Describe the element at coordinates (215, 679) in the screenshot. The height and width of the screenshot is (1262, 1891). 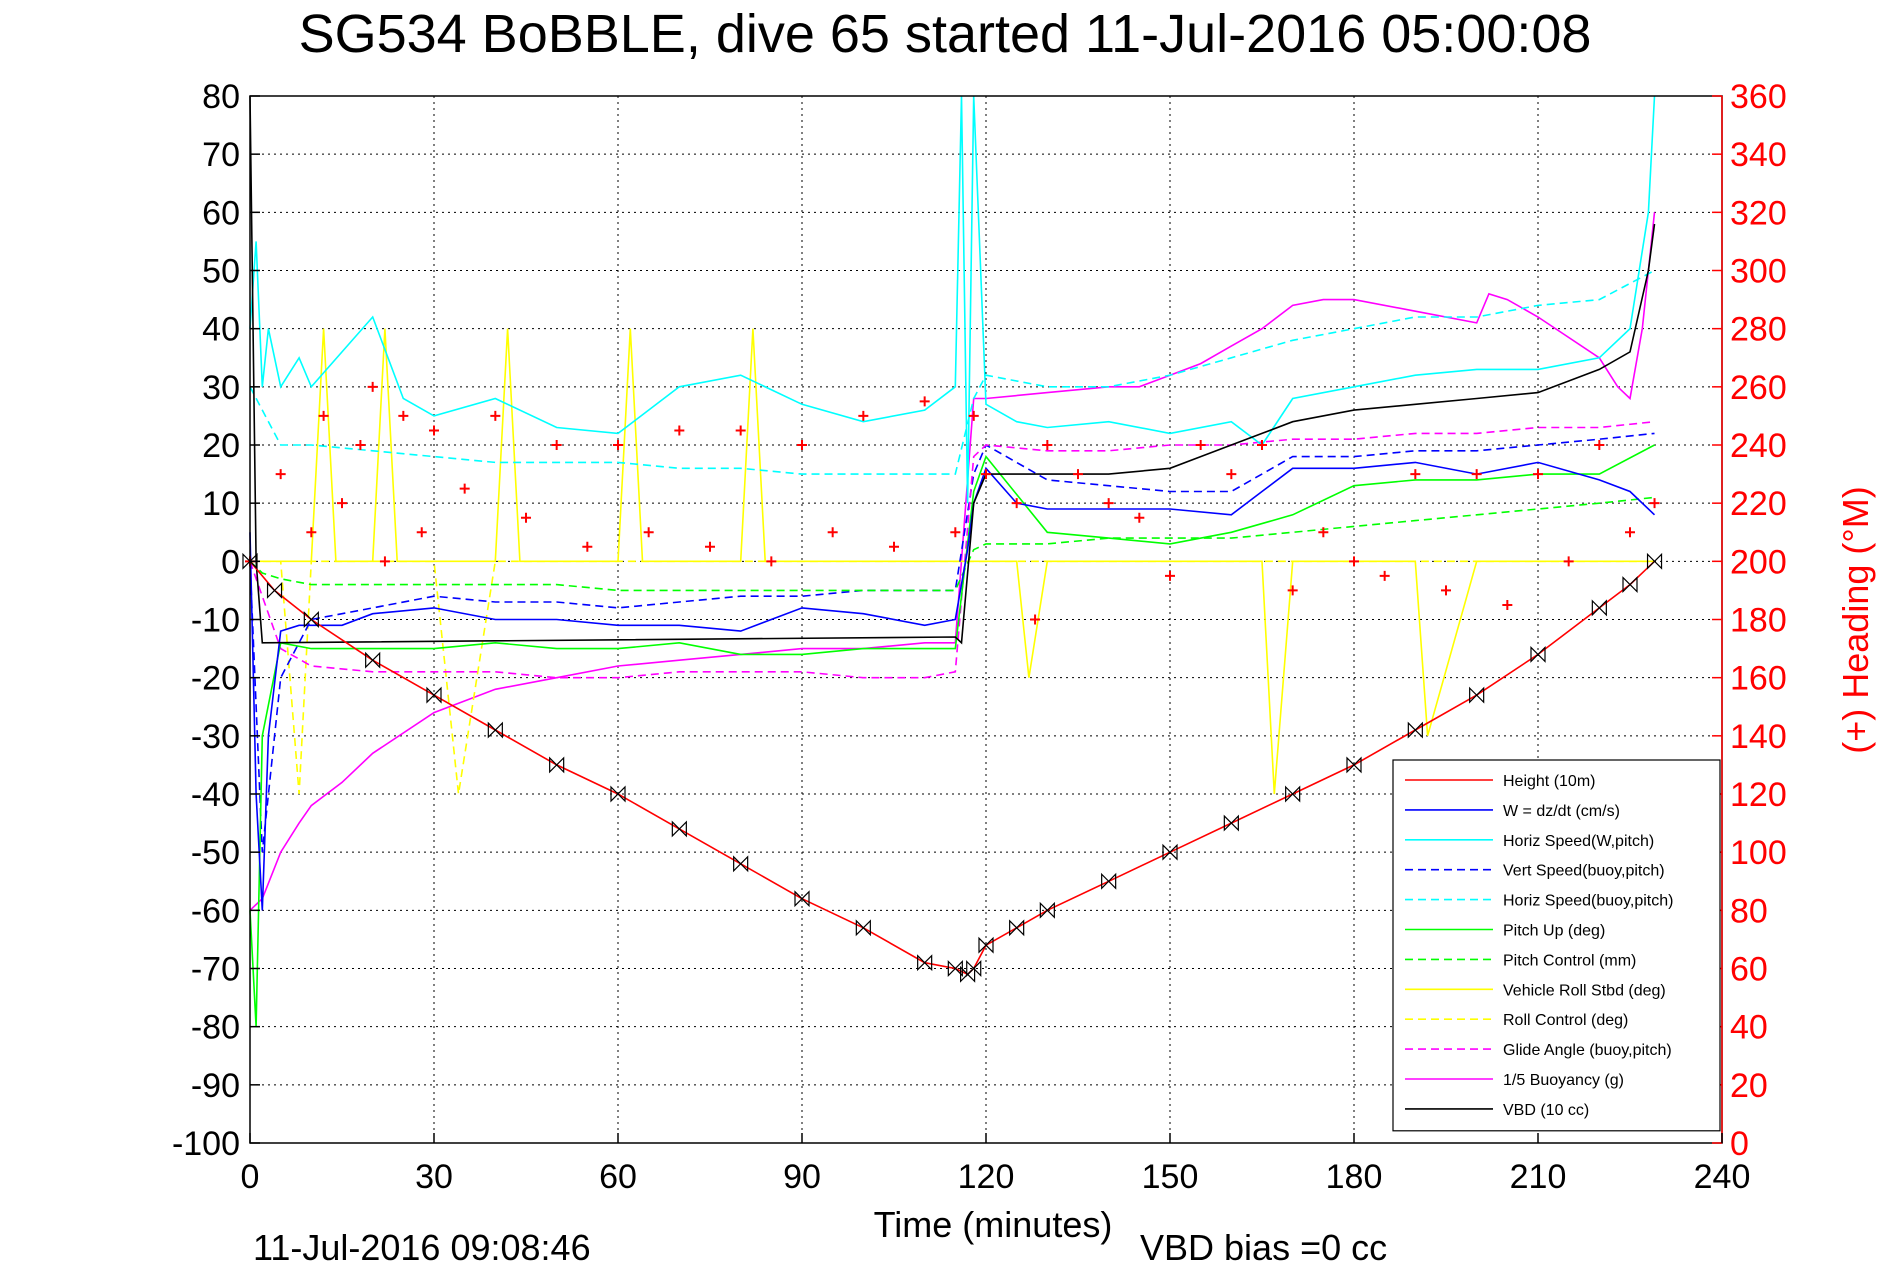
I see `y-tick-label: -20` at that location.